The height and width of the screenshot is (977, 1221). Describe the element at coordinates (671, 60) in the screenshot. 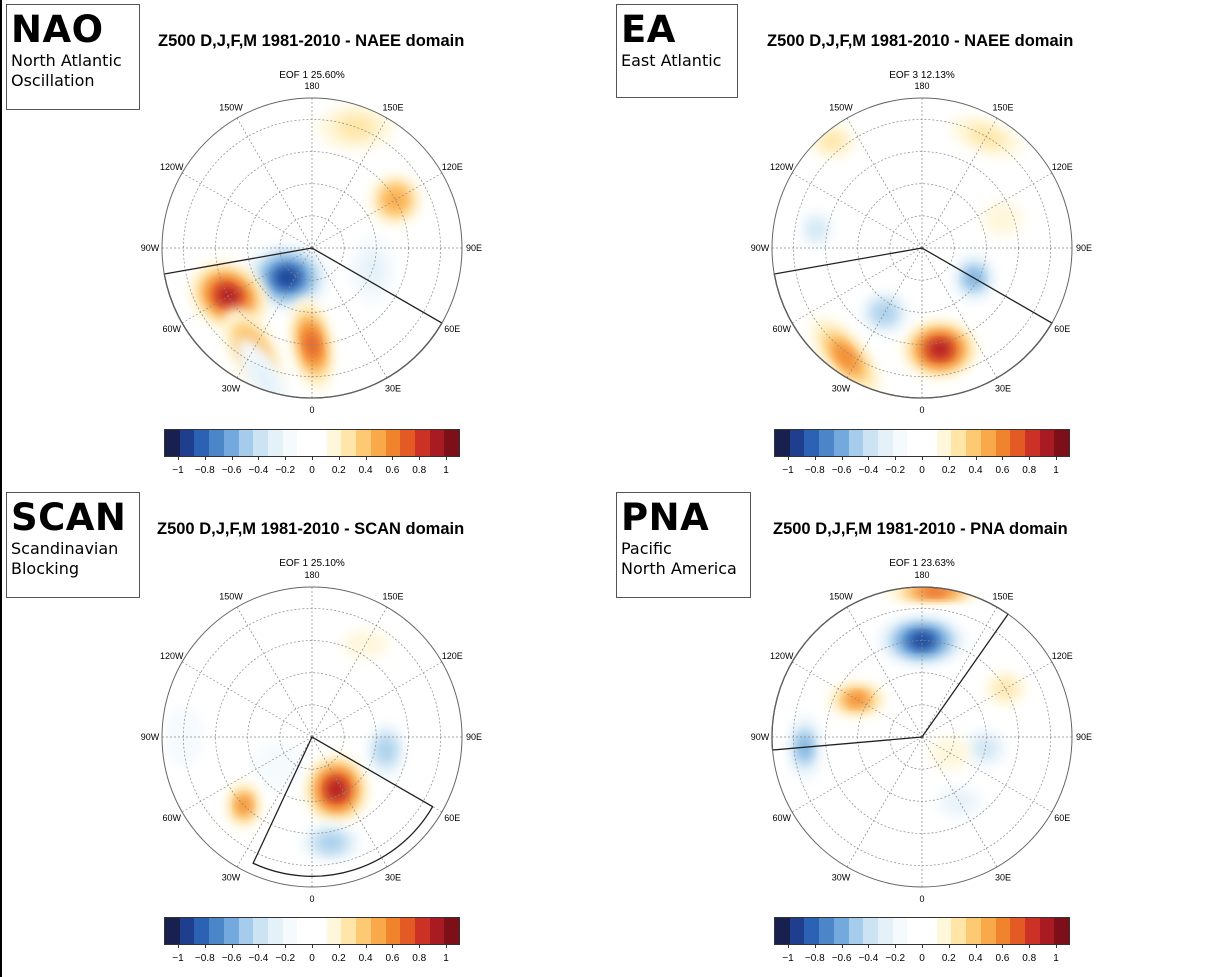

I see `pattern-full-name: East Atlantic` at that location.